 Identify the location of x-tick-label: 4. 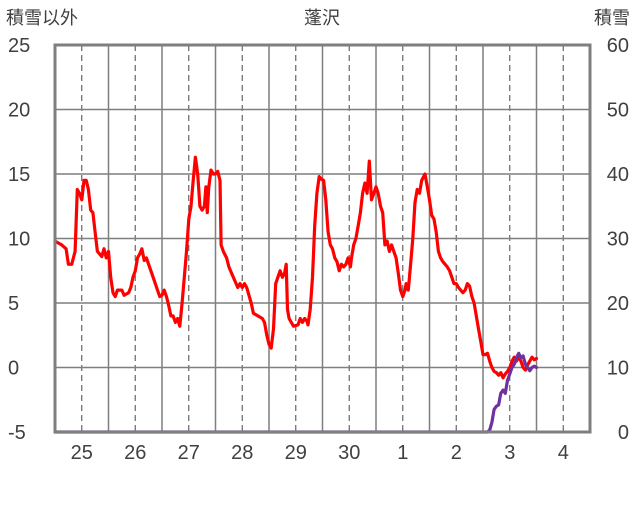
(563, 453).